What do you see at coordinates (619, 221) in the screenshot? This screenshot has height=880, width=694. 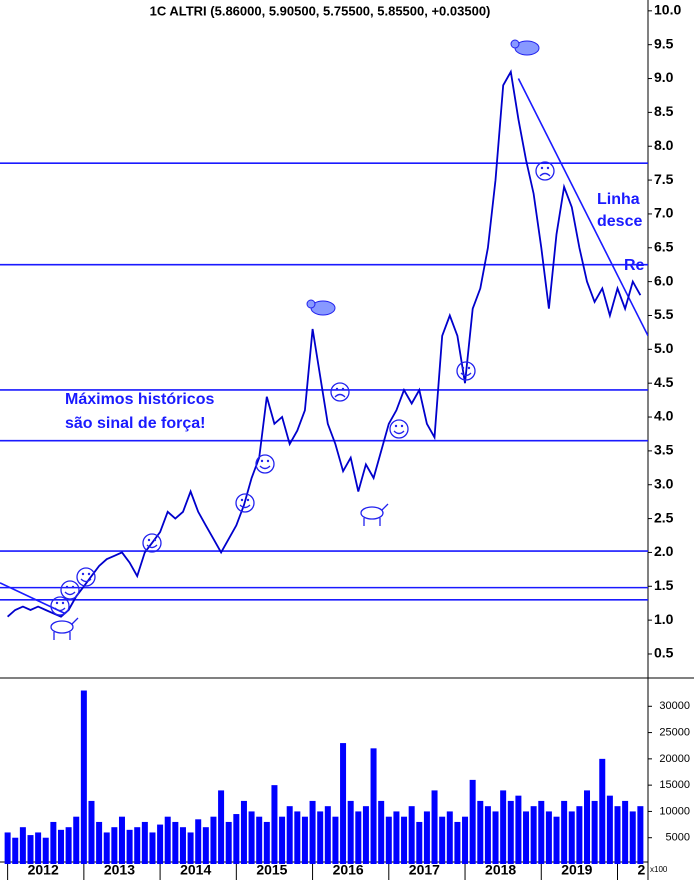 I see `annotation: desce` at bounding box center [619, 221].